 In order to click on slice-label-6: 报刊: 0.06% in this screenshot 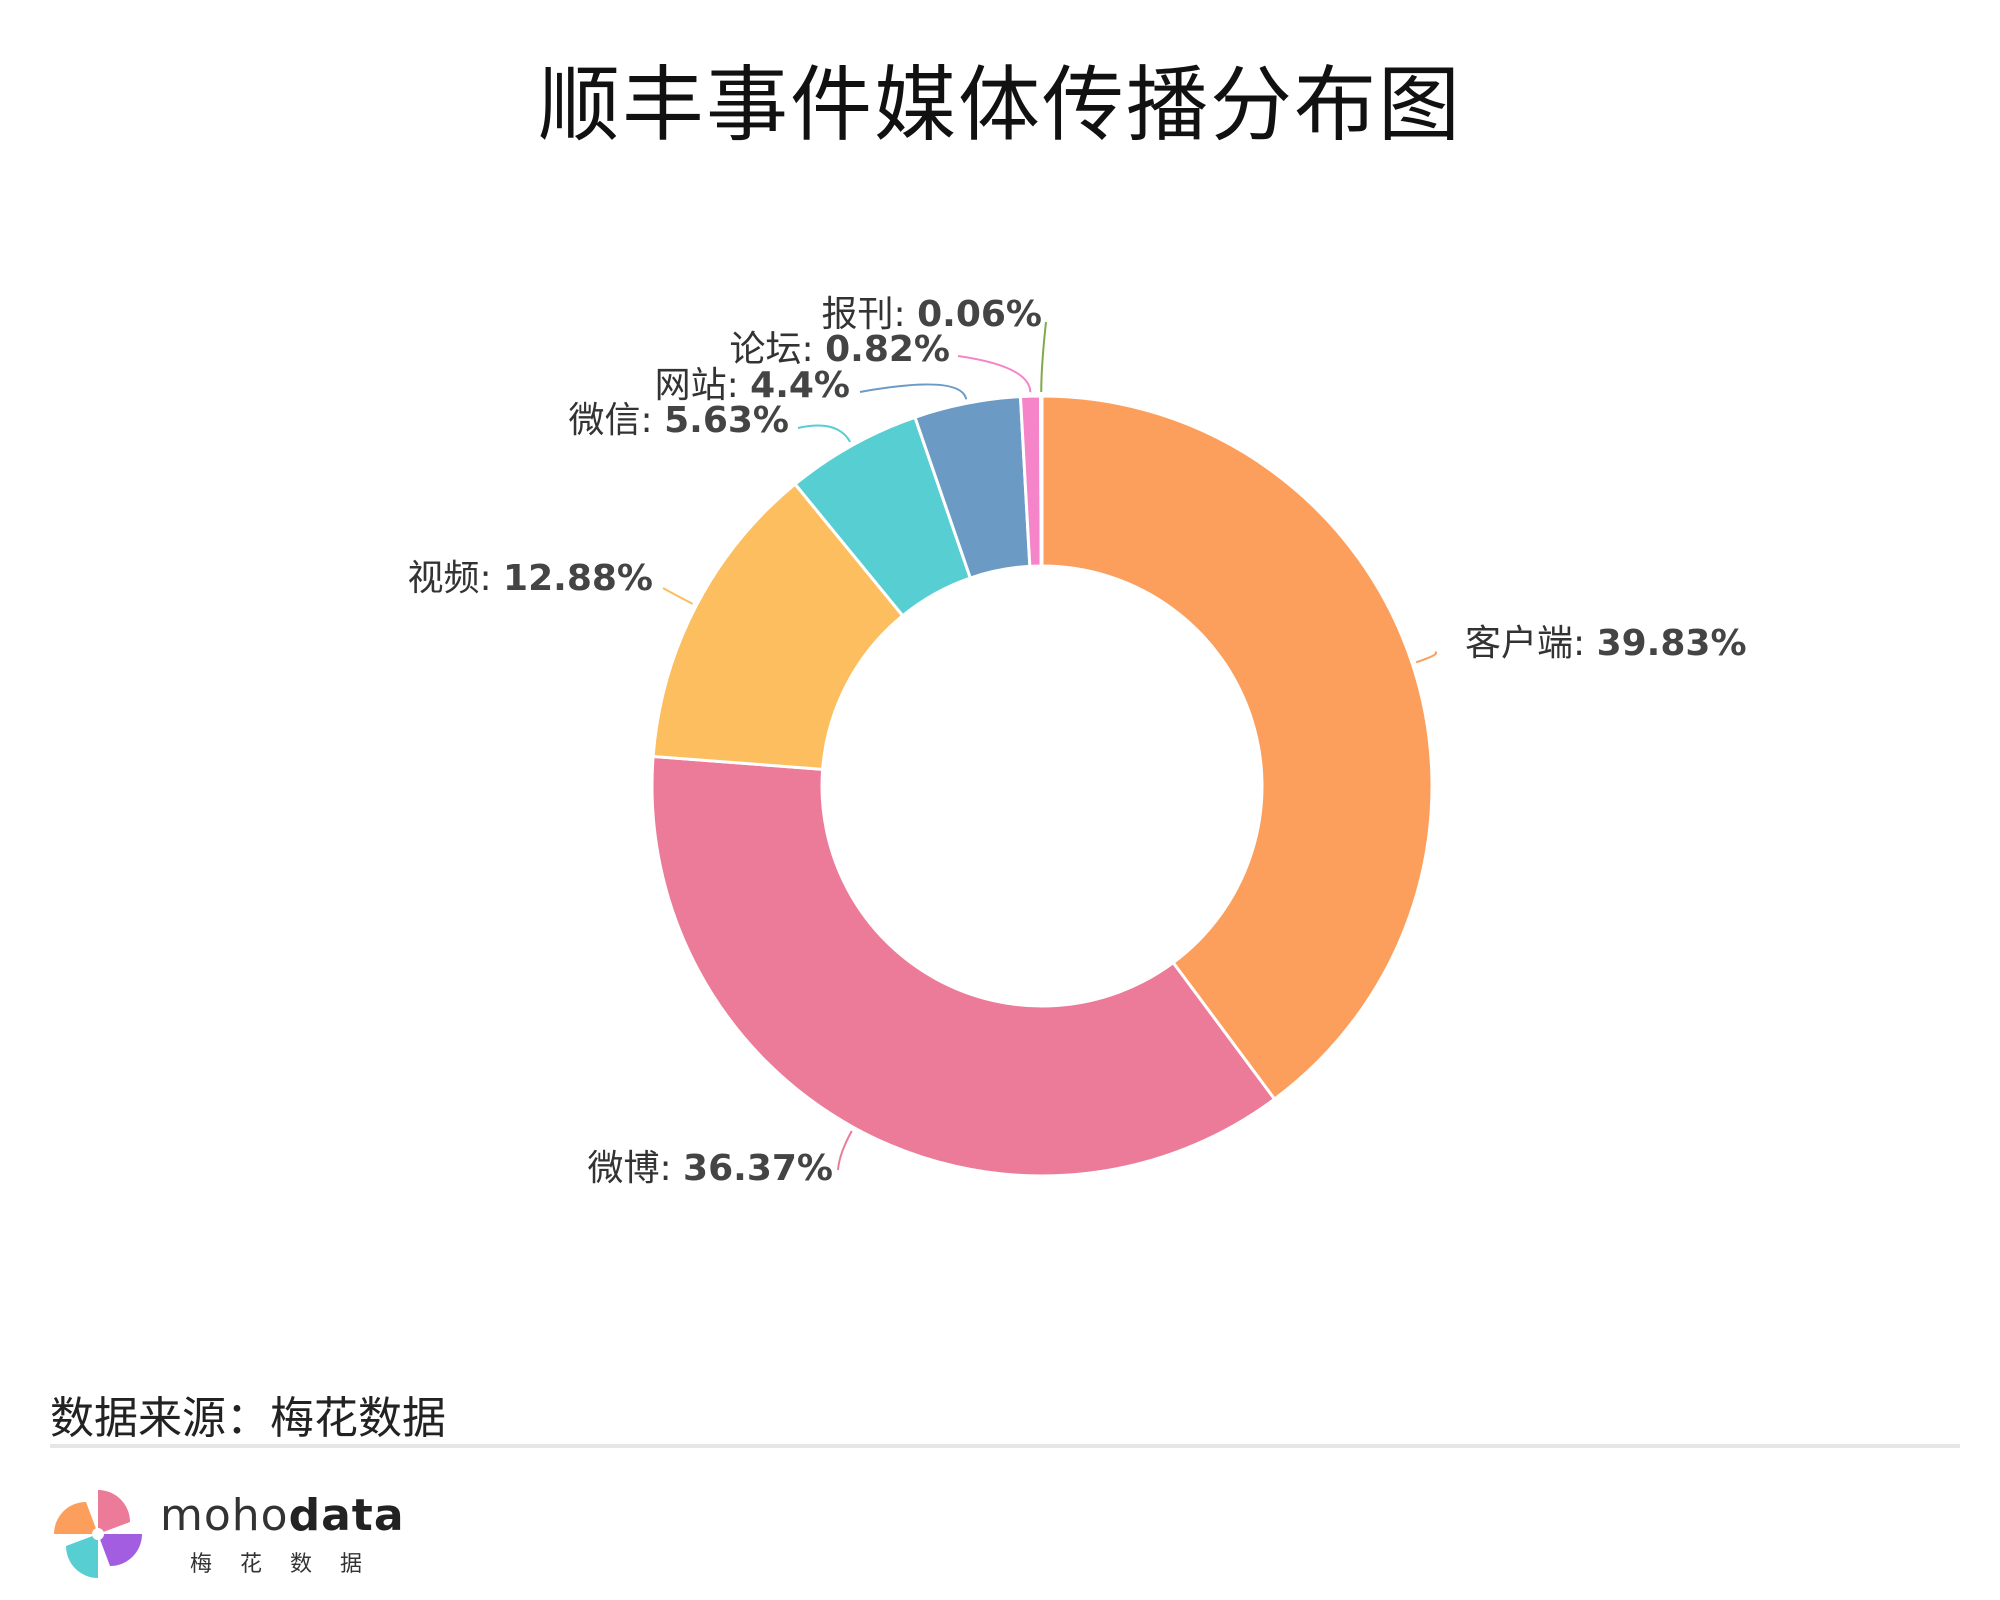, I will do `click(932, 314)`.